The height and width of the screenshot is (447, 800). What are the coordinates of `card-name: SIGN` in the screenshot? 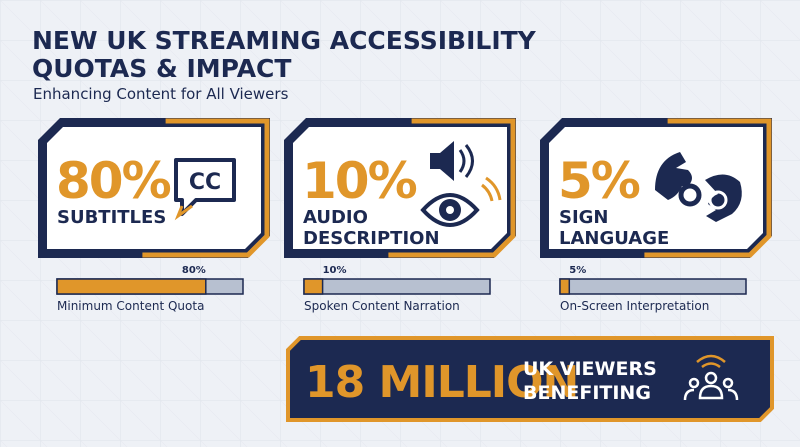 It's located at (584, 217).